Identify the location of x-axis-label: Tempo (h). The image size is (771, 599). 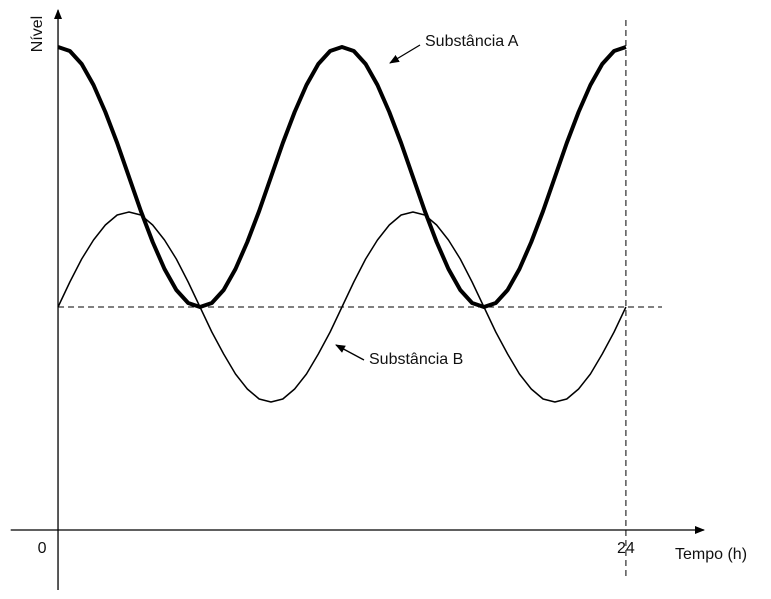
(711, 554).